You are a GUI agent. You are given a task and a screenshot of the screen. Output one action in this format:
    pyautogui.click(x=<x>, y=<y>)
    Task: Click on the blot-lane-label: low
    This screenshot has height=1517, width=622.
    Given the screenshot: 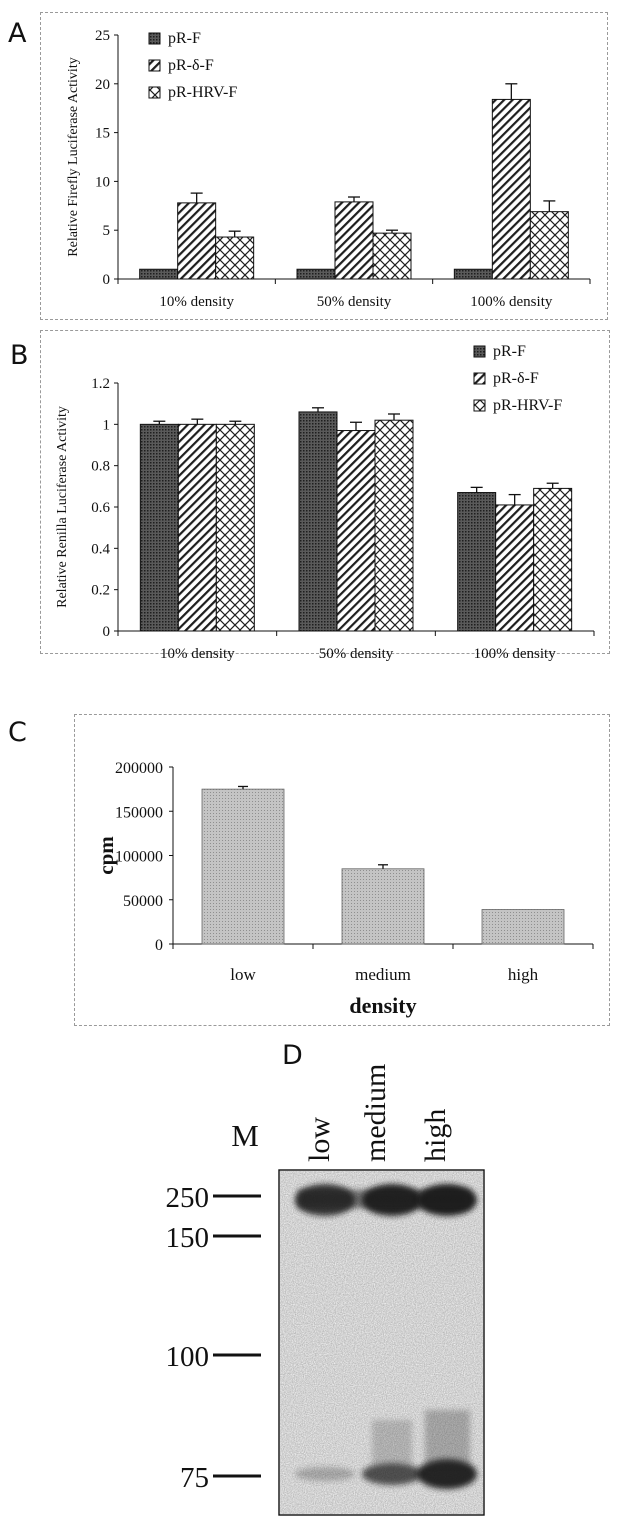 What is the action you would take?
    pyautogui.click(x=319, y=1139)
    